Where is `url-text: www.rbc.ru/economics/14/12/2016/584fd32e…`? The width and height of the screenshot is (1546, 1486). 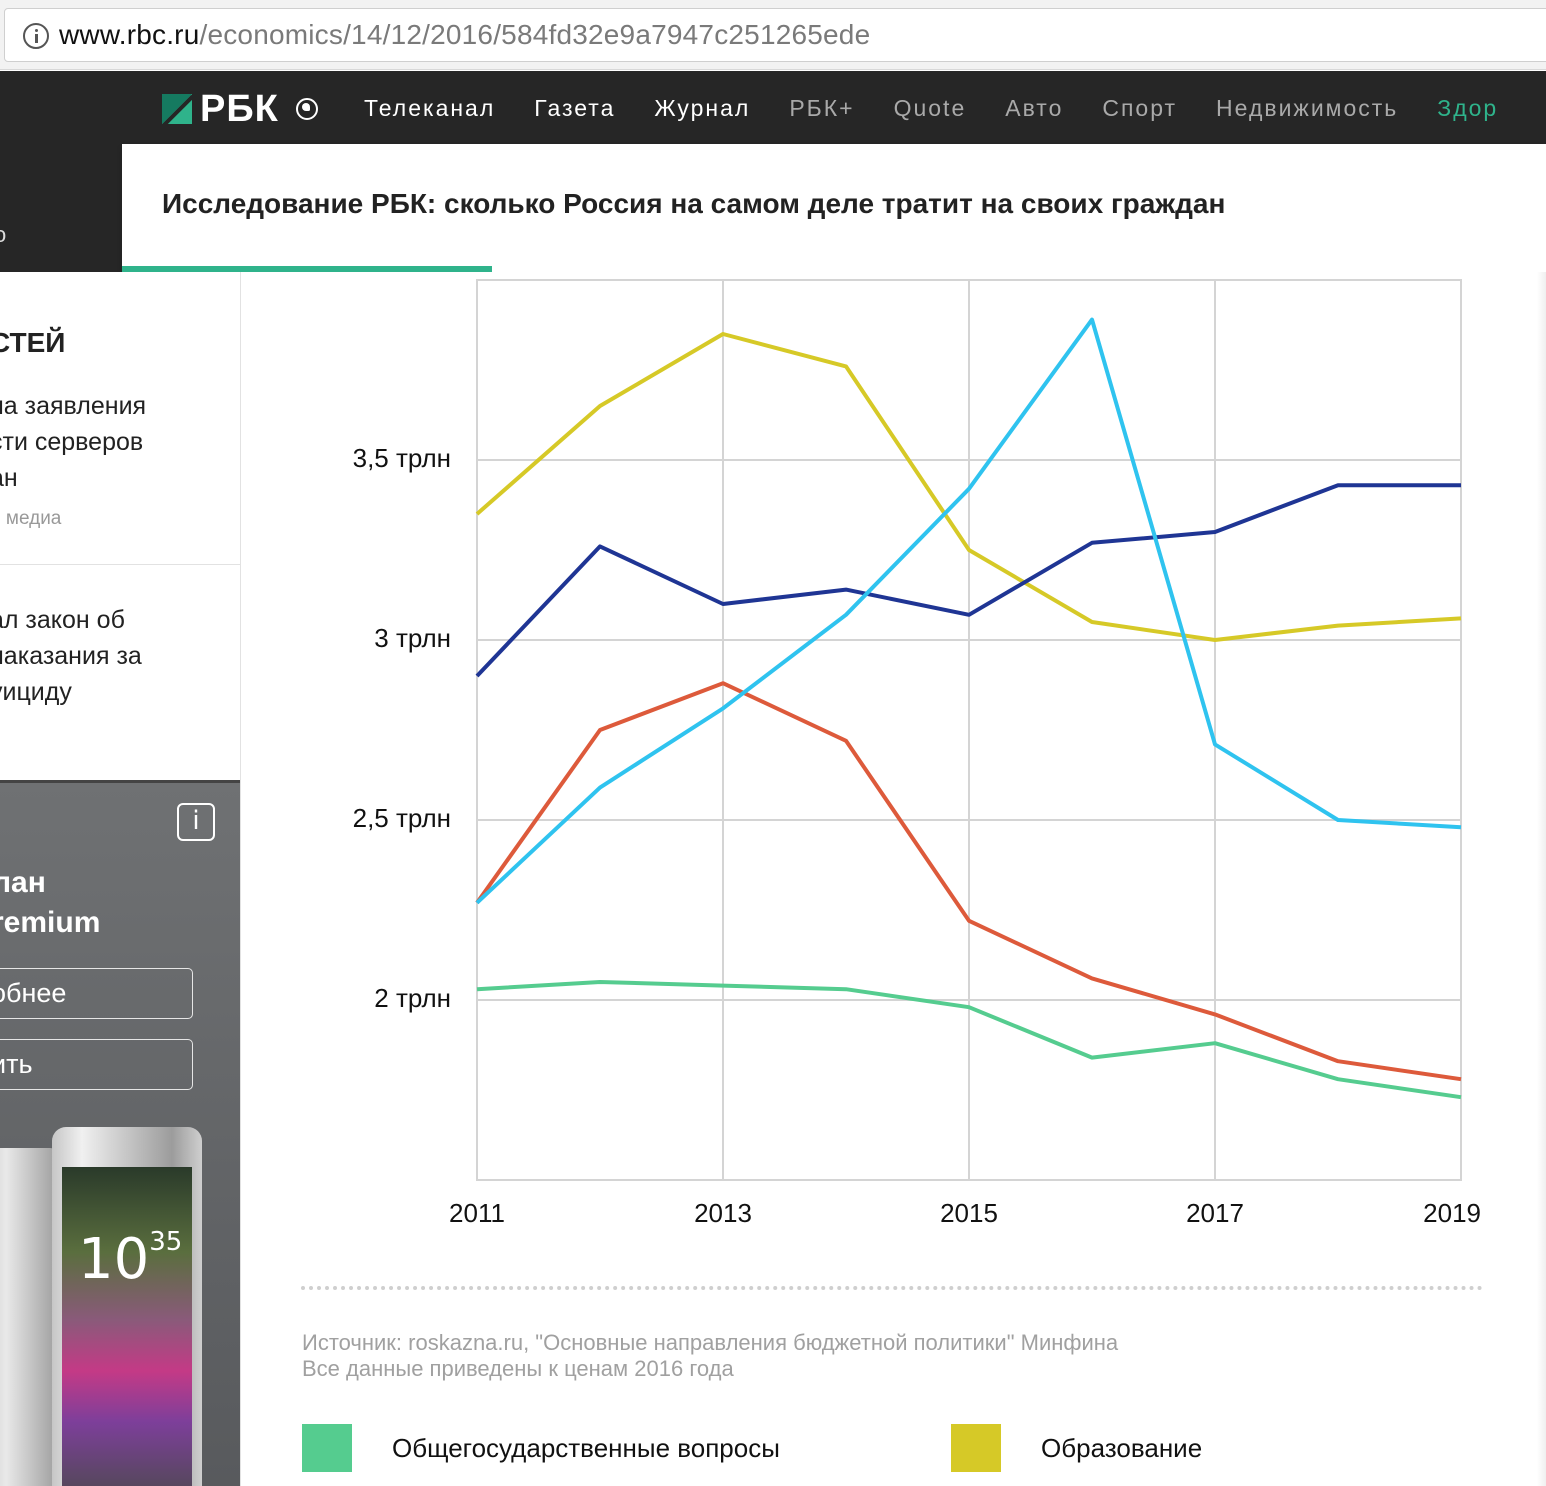 url-text: www.rbc.ru/economics/14/12/2016/584fd32e… is located at coordinates (464, 35).